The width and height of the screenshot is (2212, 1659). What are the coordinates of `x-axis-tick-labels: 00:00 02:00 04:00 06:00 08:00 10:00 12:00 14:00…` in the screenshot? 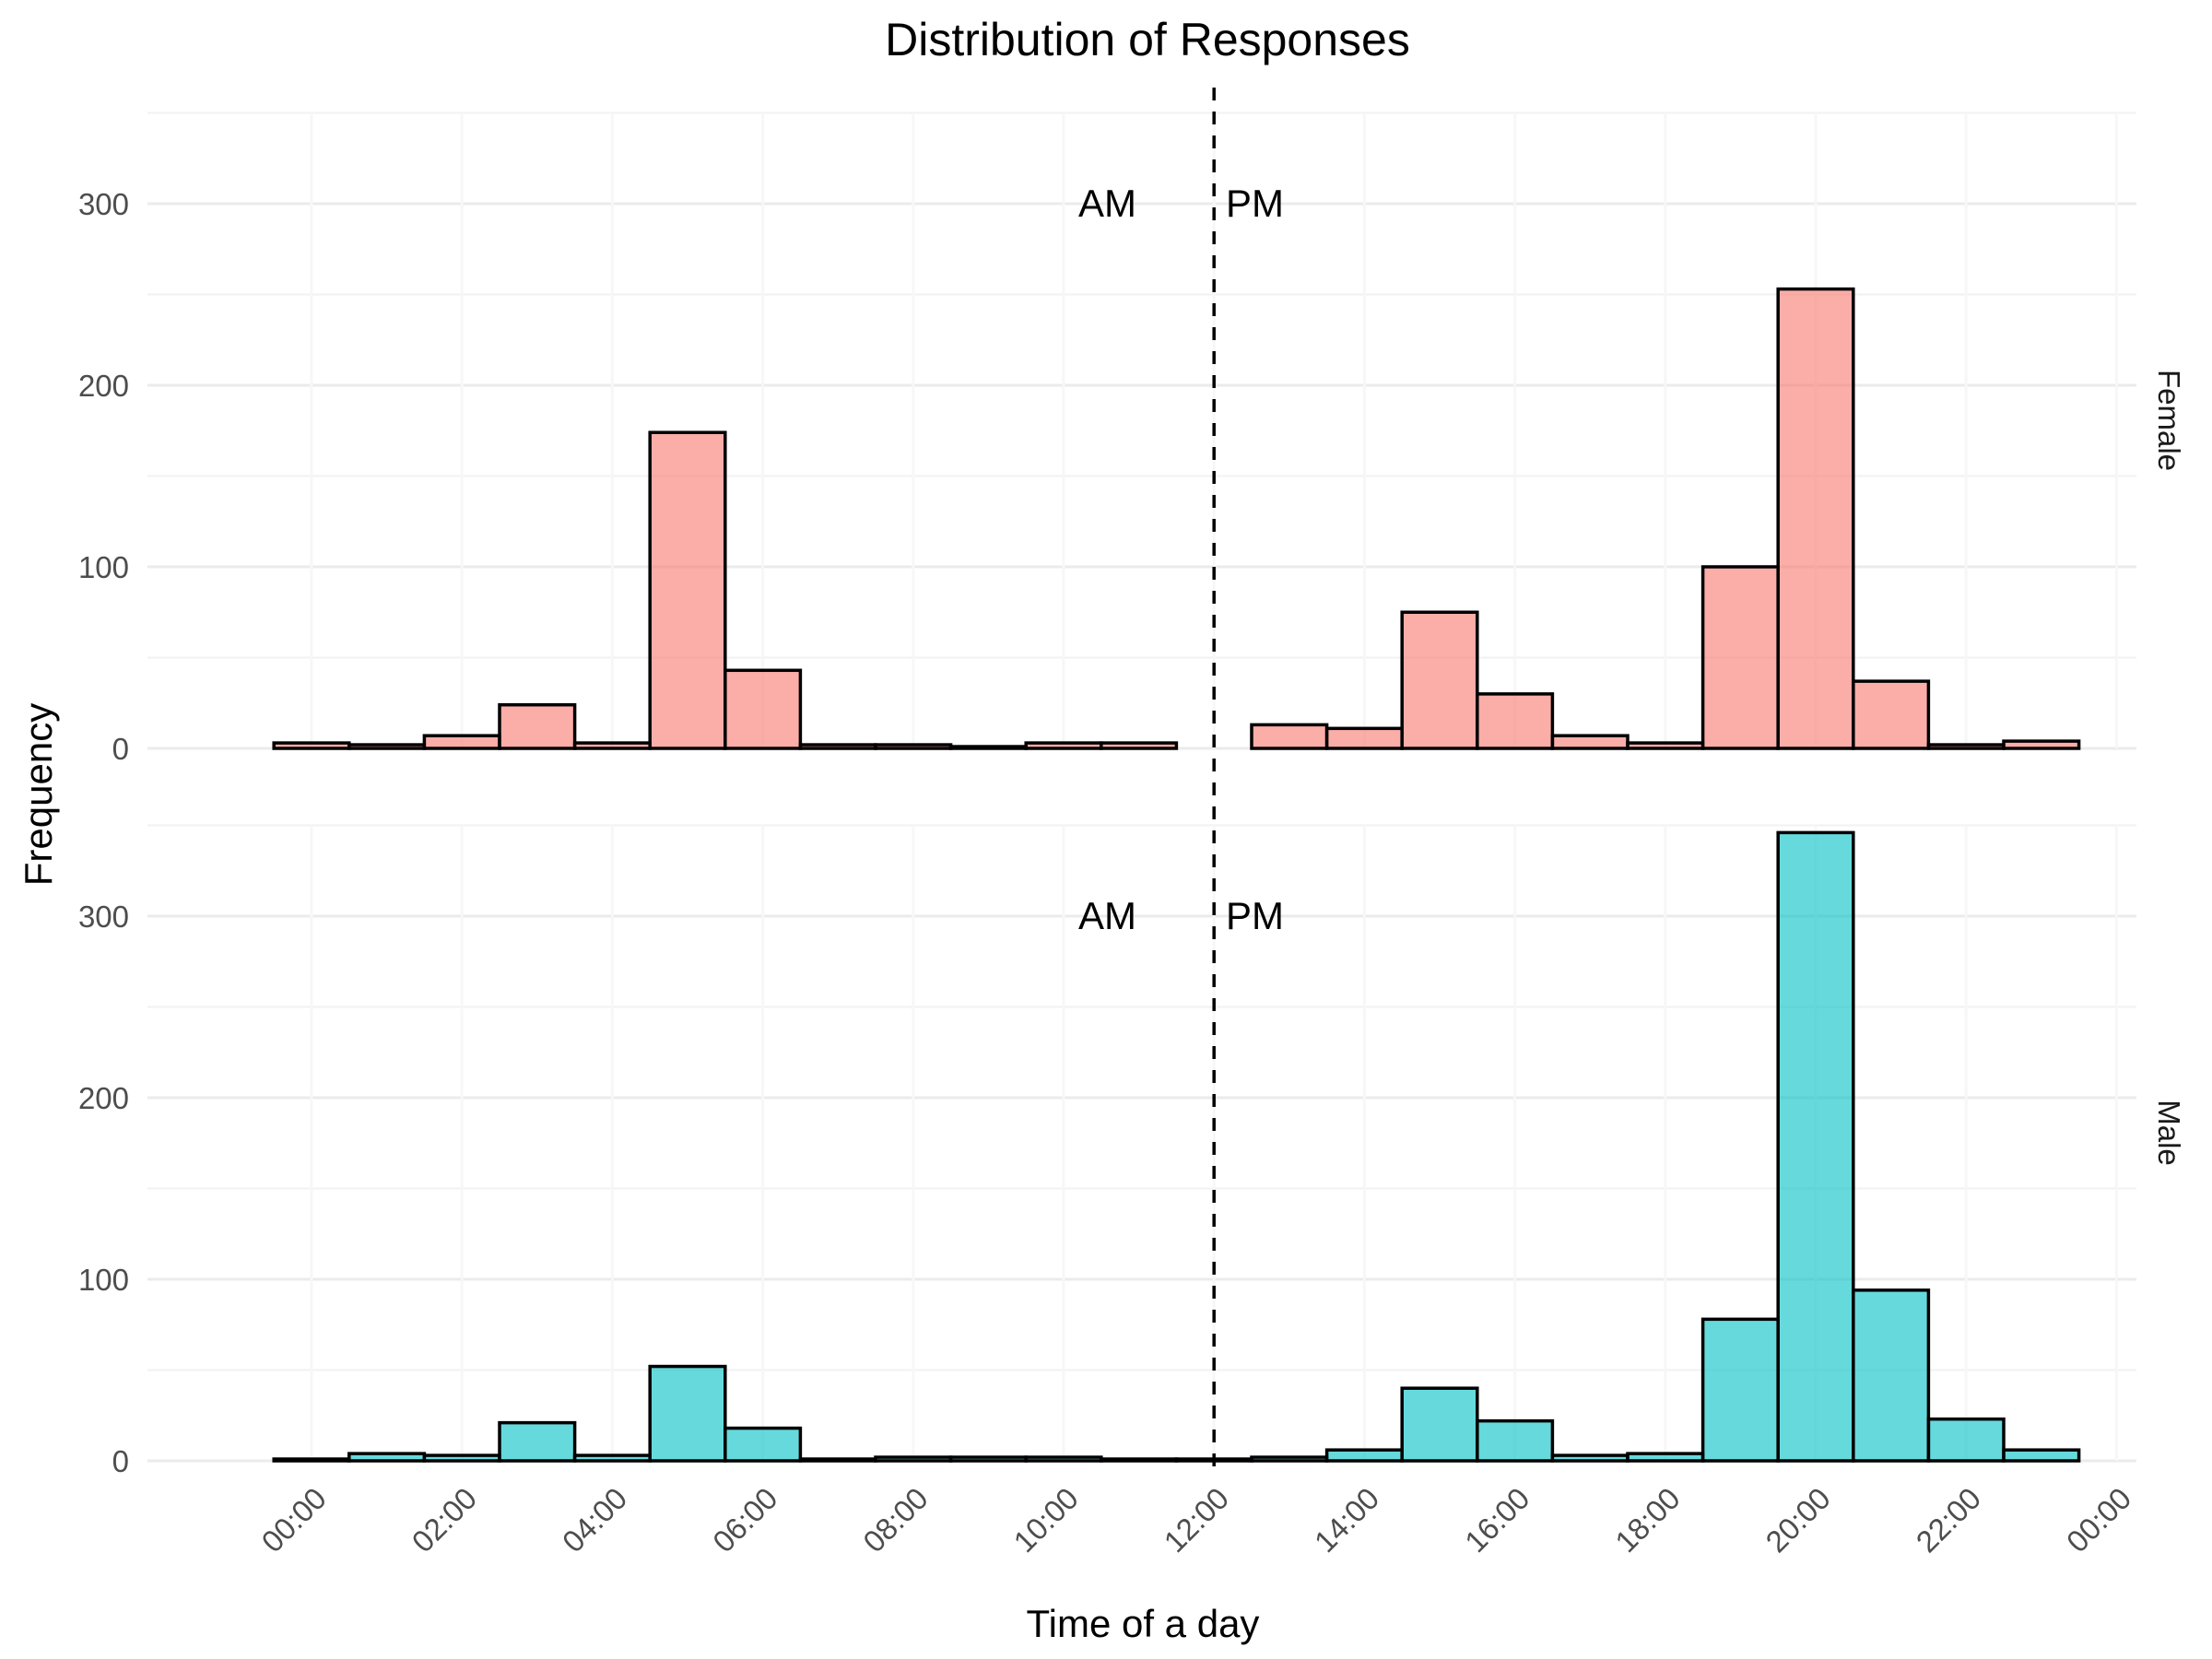 It's located at (1195, 1520).